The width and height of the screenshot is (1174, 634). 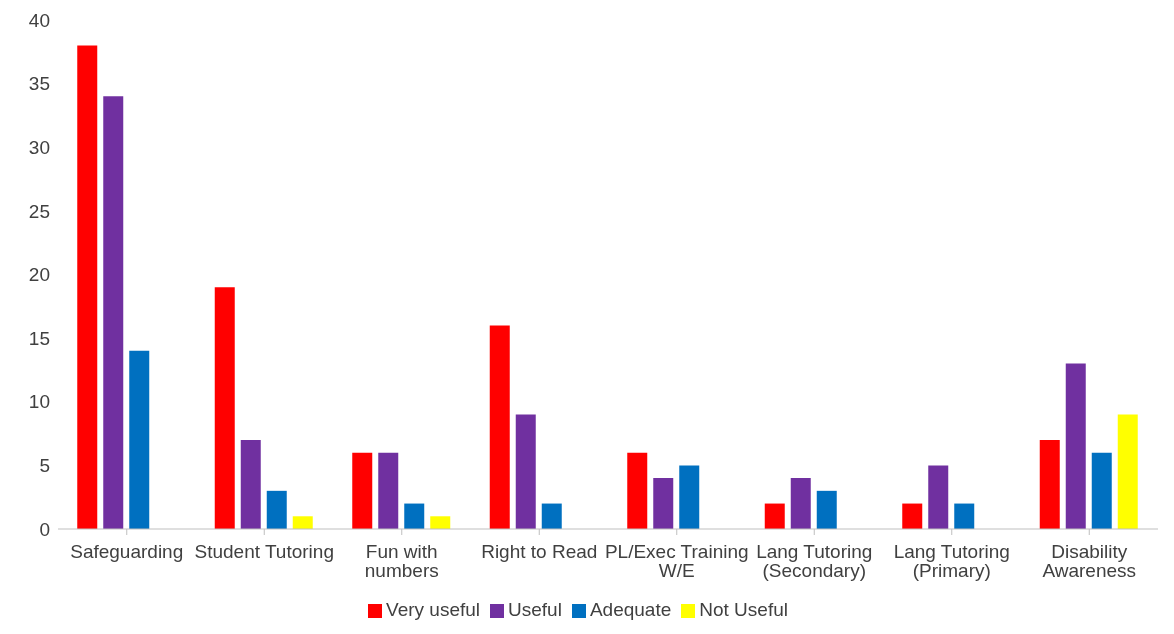 I want to click on x-tick-label: PL/Exec Training W/E, so click(x=676, y=561).